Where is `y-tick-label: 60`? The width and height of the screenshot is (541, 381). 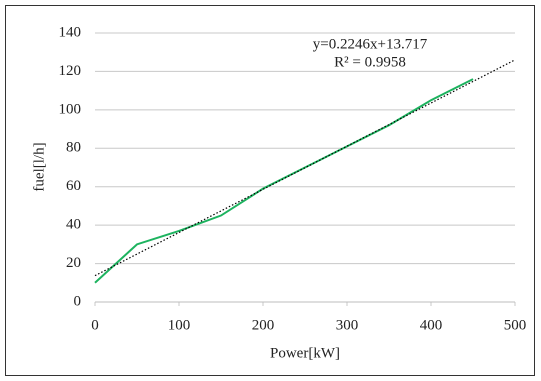 y-tick-label: 60 is located at coordinates (73, 186).